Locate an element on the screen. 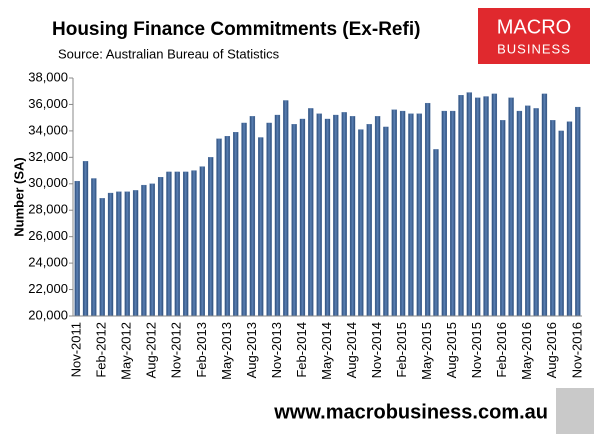 Image resolution: width=604 pixels, height=439 pixels. x-tick-label: Feb-2013 is located at coordinates (201, 350).